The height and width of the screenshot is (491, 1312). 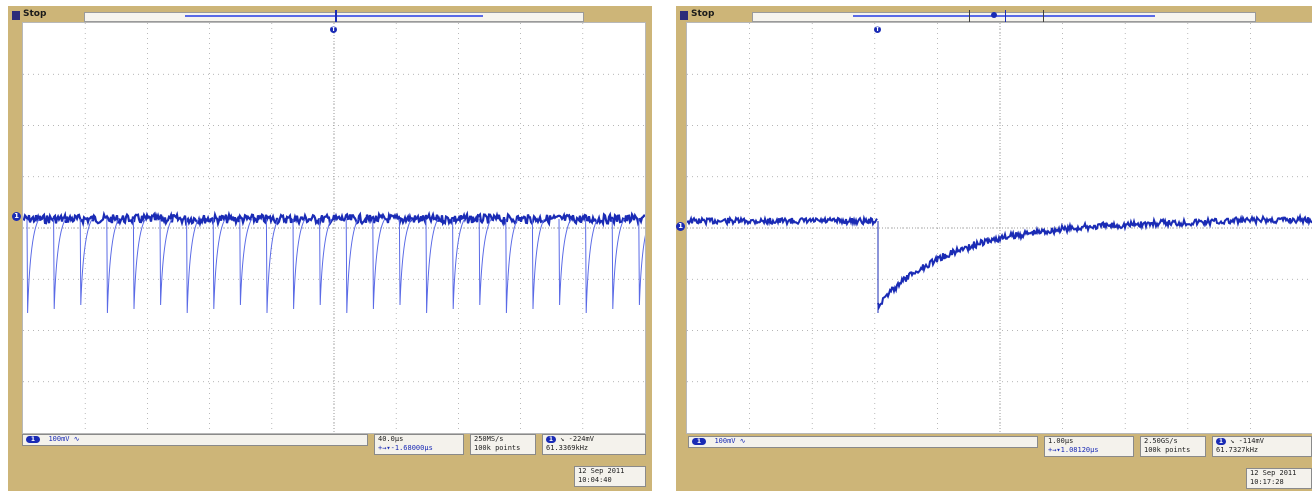 I want to click on sample-rate: 2.50GS/s, so click(x=1161, y=441).